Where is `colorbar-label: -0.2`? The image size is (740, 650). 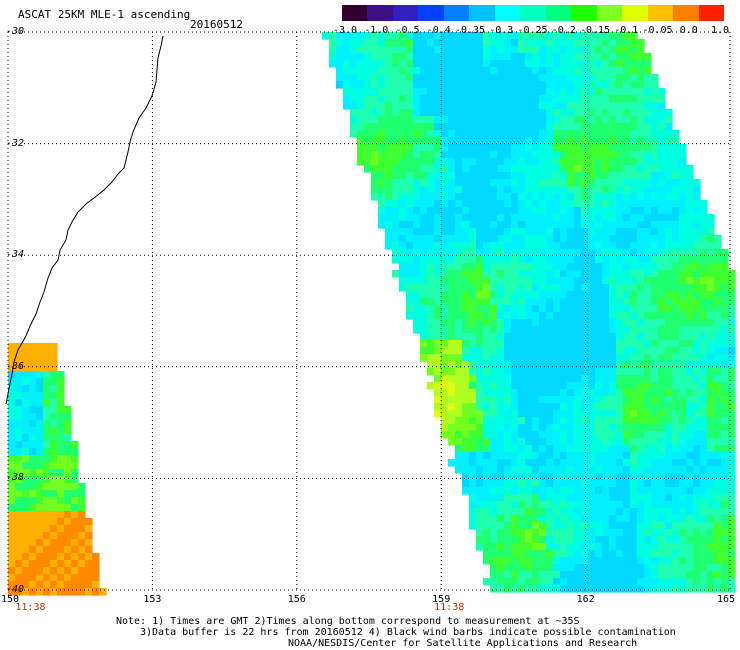 colorbar-label: -0.2 is located at coordinates (563, 30).